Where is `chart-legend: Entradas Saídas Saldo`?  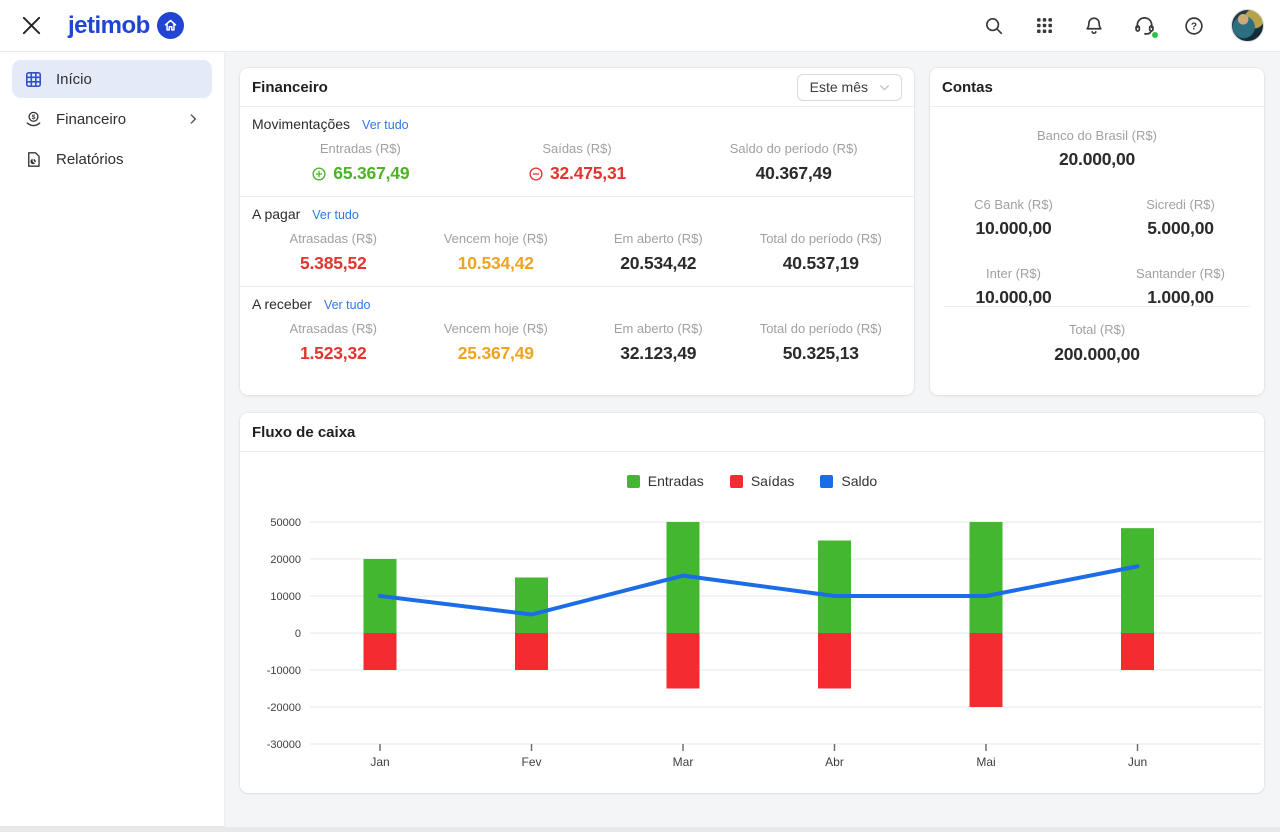 chart-legend: Entradas Saídas Saldo is located at coordinates (752, 481).